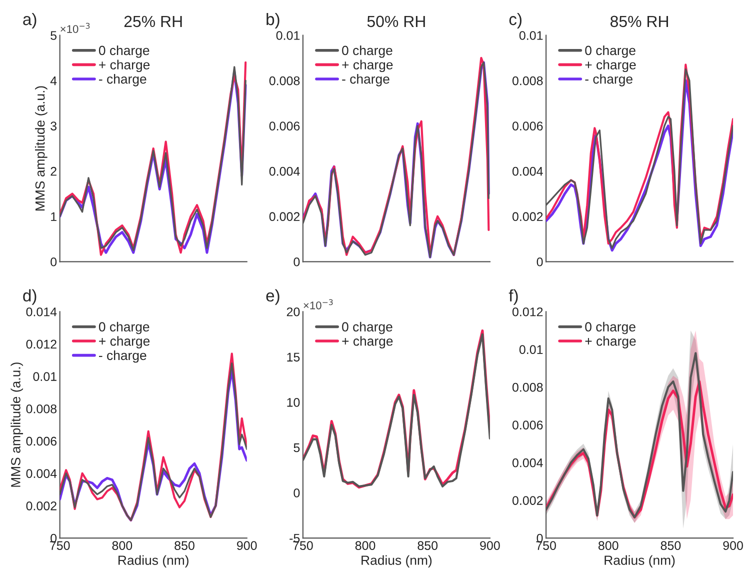 This screenshot has height=588, width=748. I want to click on text: a), so click(29, 20).